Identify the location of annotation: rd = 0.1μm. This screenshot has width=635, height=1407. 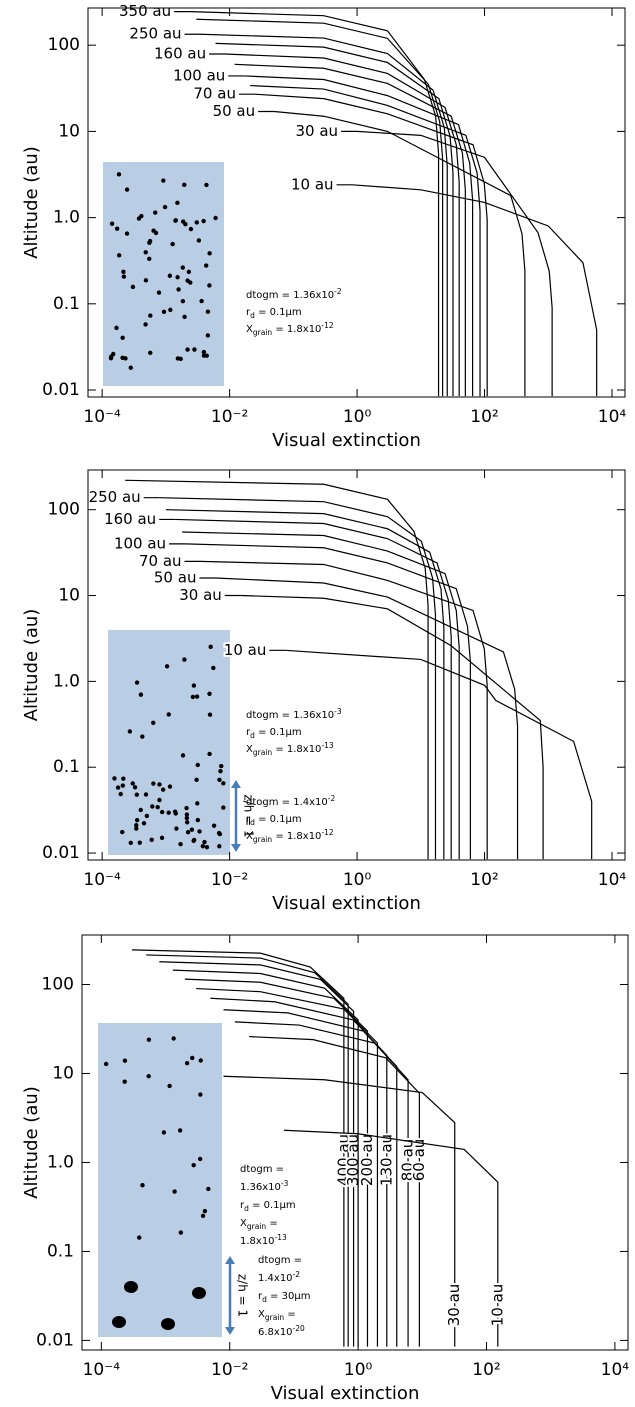
(268, 1206).